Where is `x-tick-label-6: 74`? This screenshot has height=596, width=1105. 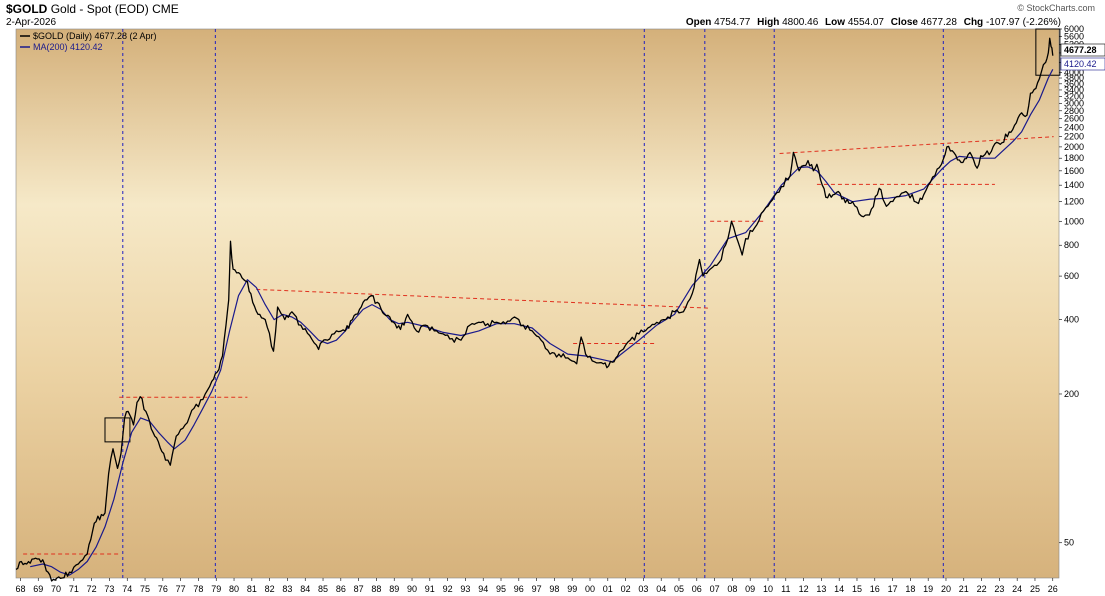 x-tick-label-6: 74 is located at coordinates (127, 589).